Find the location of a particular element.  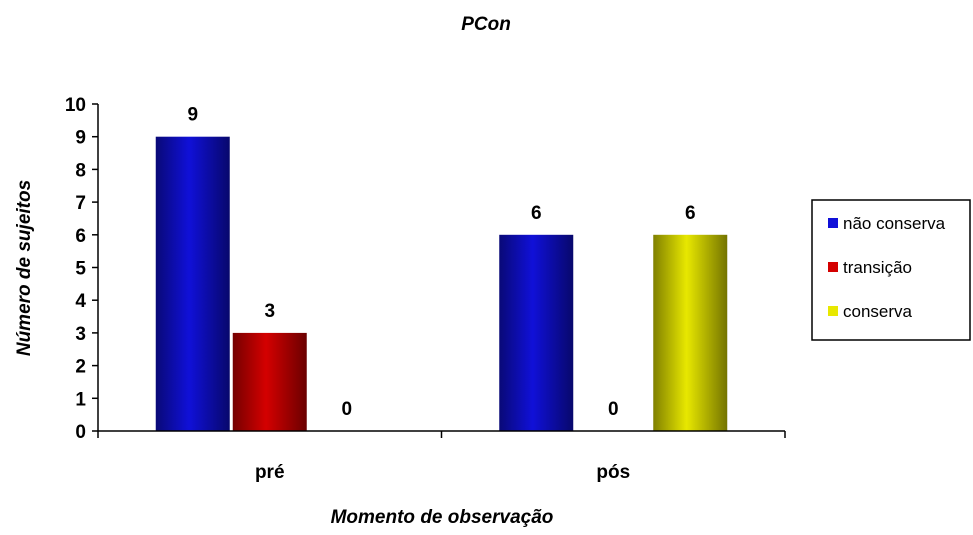

y-tick-label: 1 is located at coordinates (80, 399).